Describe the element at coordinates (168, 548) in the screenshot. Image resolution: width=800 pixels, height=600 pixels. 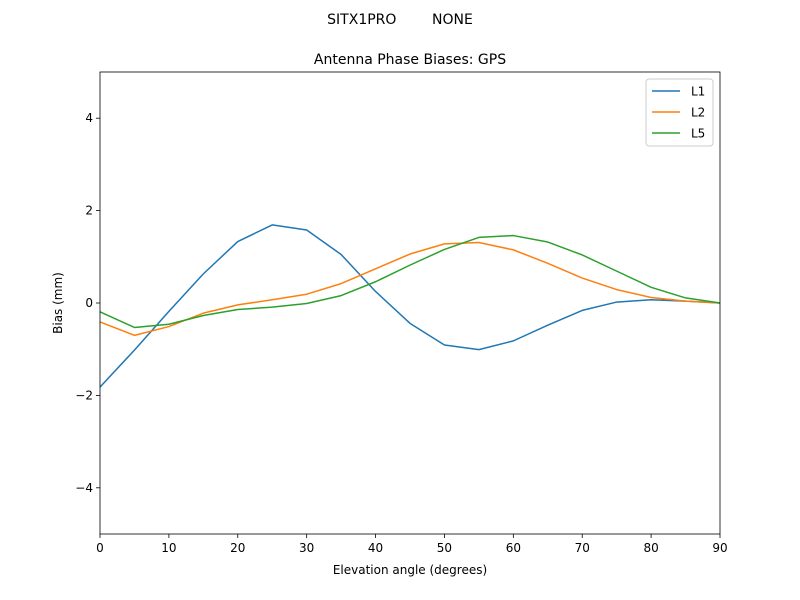
I see `x-tick-label: 10` at that location.